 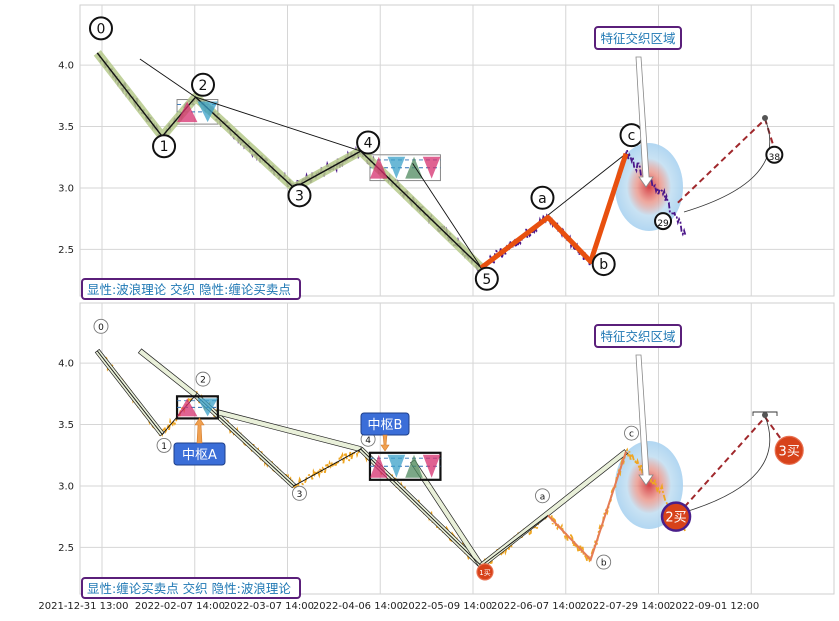 What do you see at coordinates (604, 564) in the screenshot?
I see `bot-wave-label-text: b` at bounding box center [604, 564].